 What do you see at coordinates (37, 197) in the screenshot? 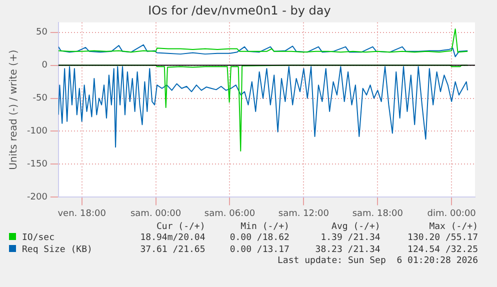
I see `y-tick-label: -200` at bounding box center [37, 197].